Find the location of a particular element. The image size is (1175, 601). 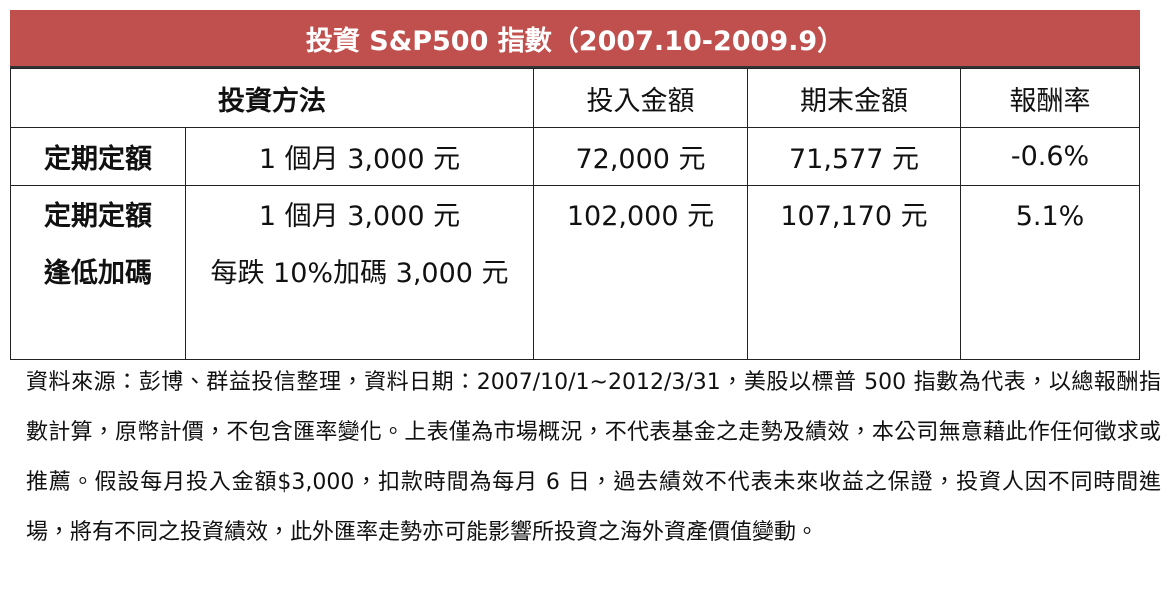

plan-line: 每跌 10%加碼 3,000 元 is located at coordinates (359, 273).